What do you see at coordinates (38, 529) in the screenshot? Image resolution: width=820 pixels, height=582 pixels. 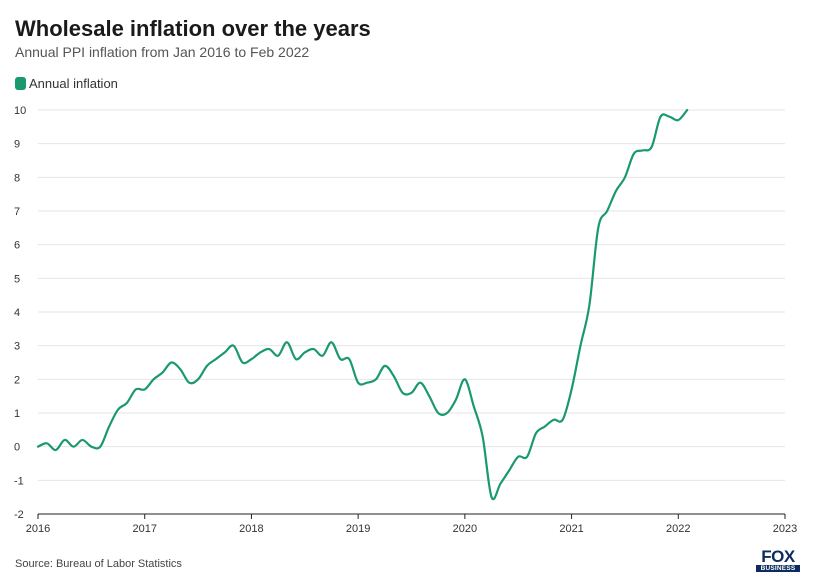 I see `x-tick-label: 2016` at bounding box center [38, 529].